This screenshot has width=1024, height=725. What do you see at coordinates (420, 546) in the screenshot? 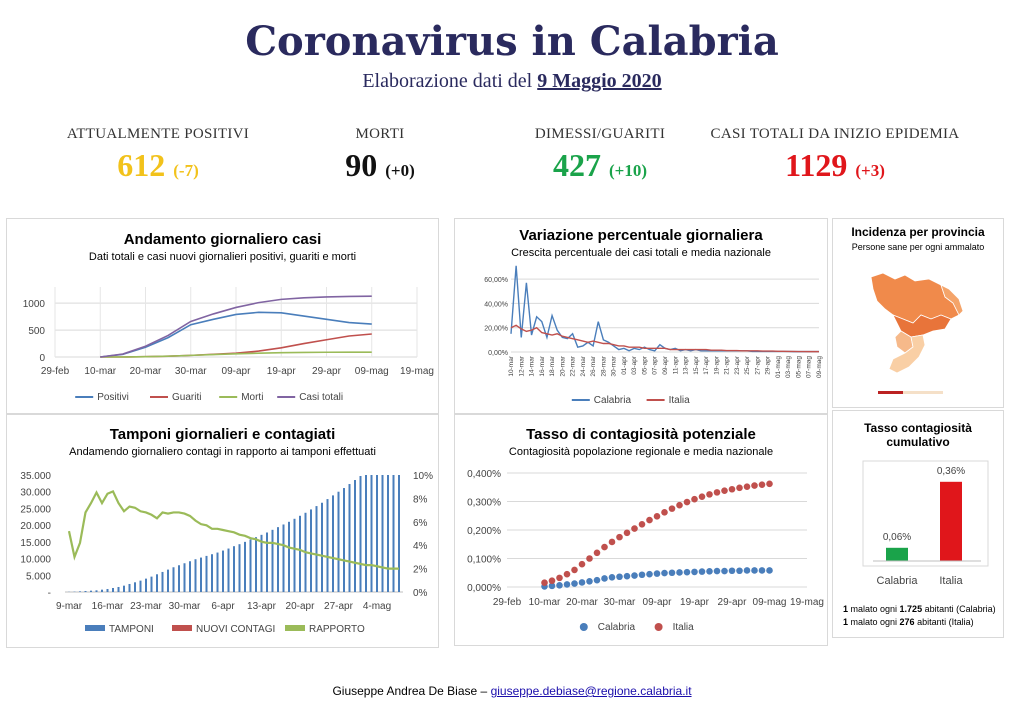
I see `y-right-tick-label: 4%` at bounding box center [420, 546].